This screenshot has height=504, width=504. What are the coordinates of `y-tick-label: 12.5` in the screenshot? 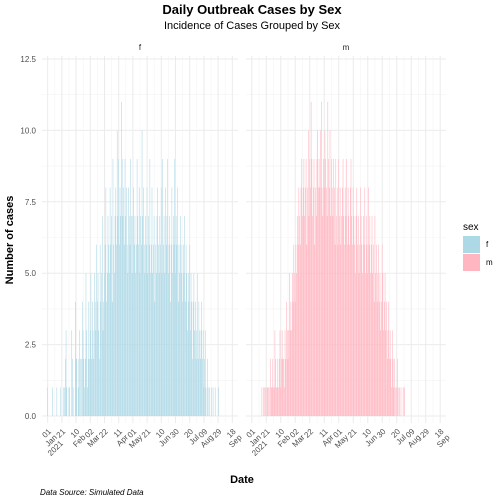 It's located at (28, 59).